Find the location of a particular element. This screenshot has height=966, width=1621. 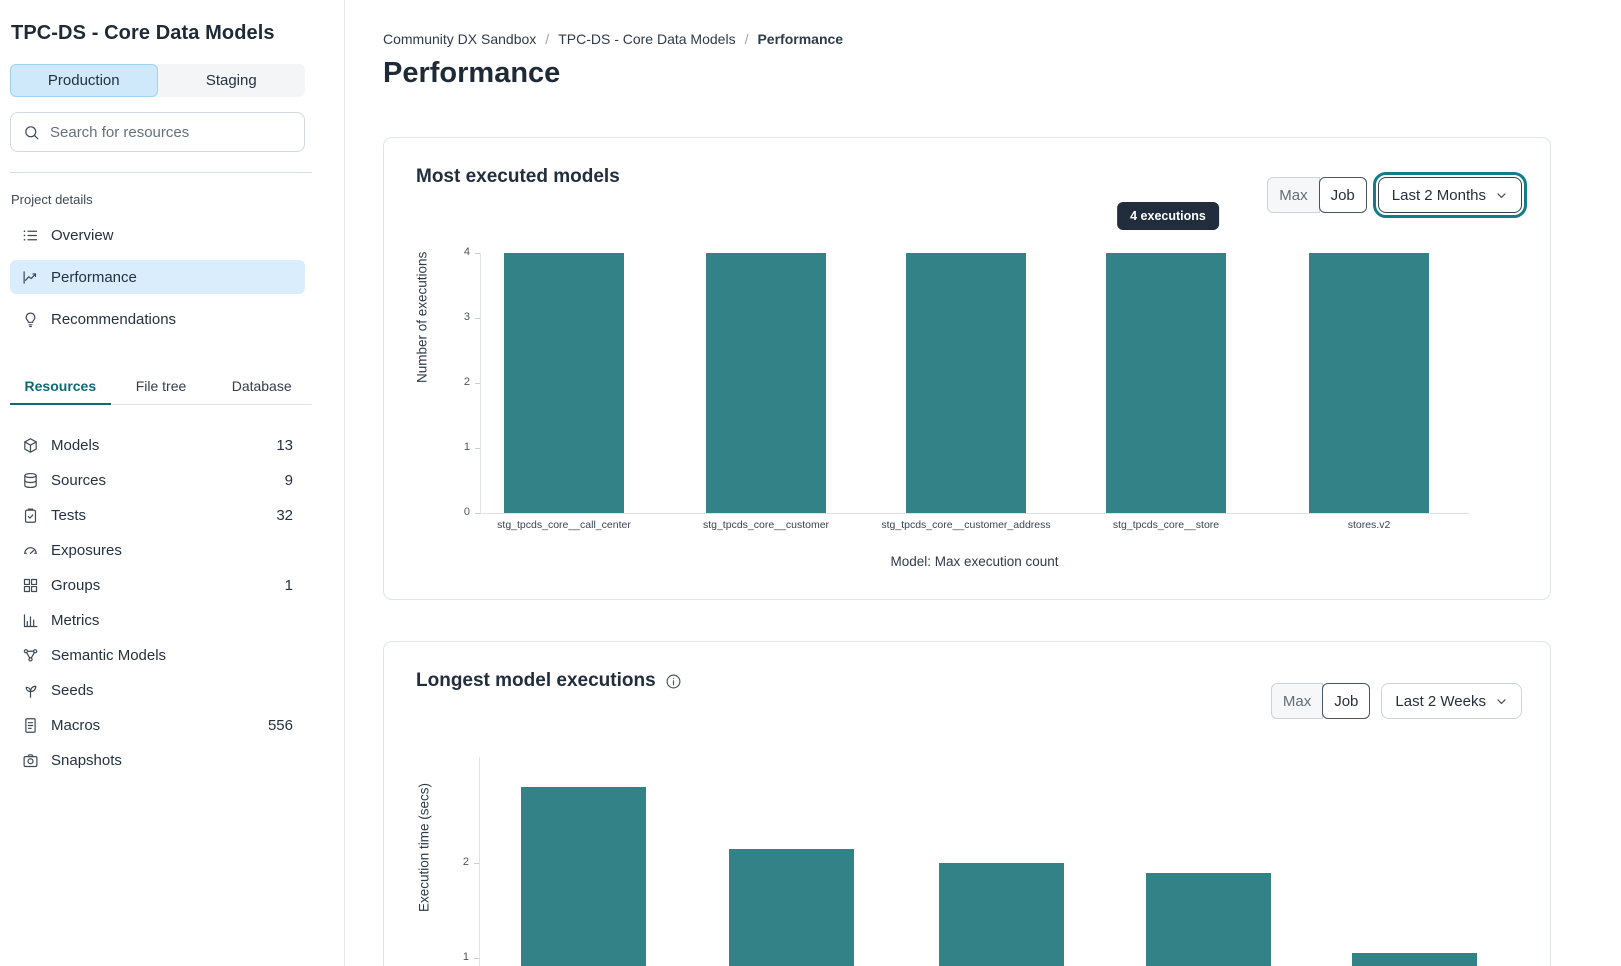

chevron-down-icon is located at coordinates (1501, 195).